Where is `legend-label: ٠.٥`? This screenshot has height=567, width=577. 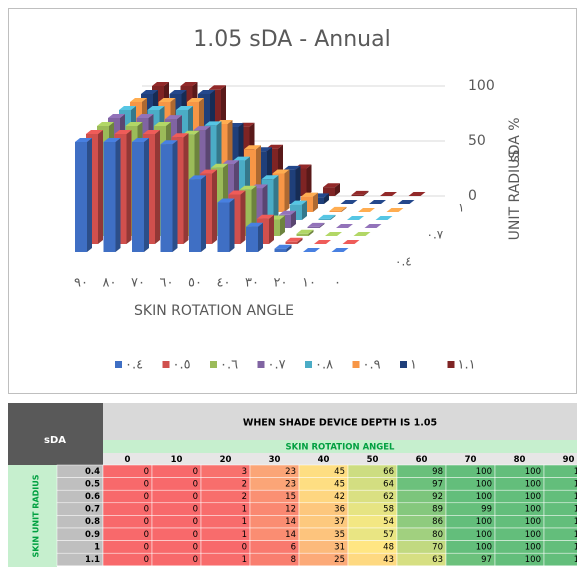 legend-label: ٠.٥ is located at coordinates (182, 365).